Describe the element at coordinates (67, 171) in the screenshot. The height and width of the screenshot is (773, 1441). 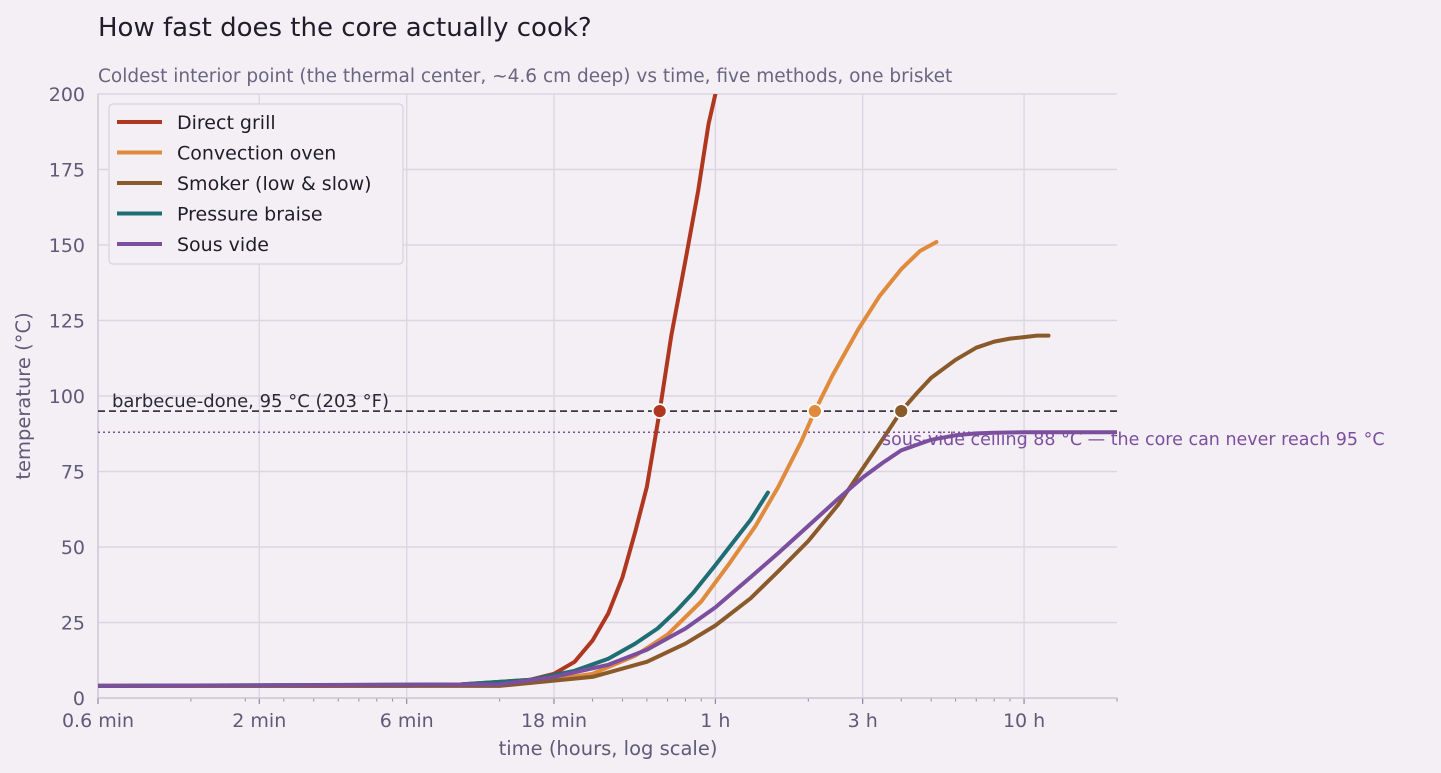
I see `y-tick-label: 175` at that location.